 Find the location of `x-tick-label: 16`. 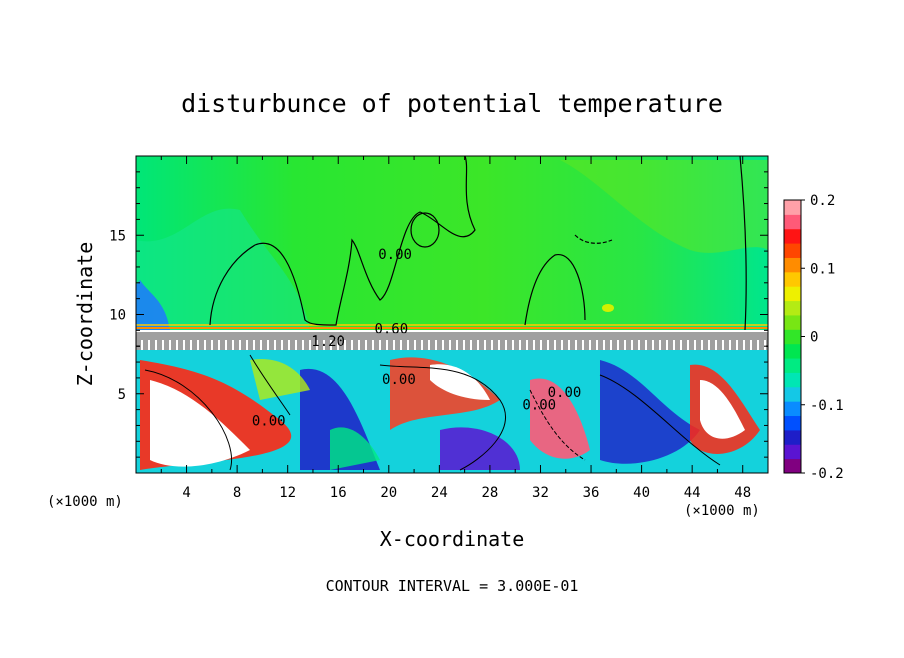

x-tick-label: 16 is located at coordinates (338, 493).